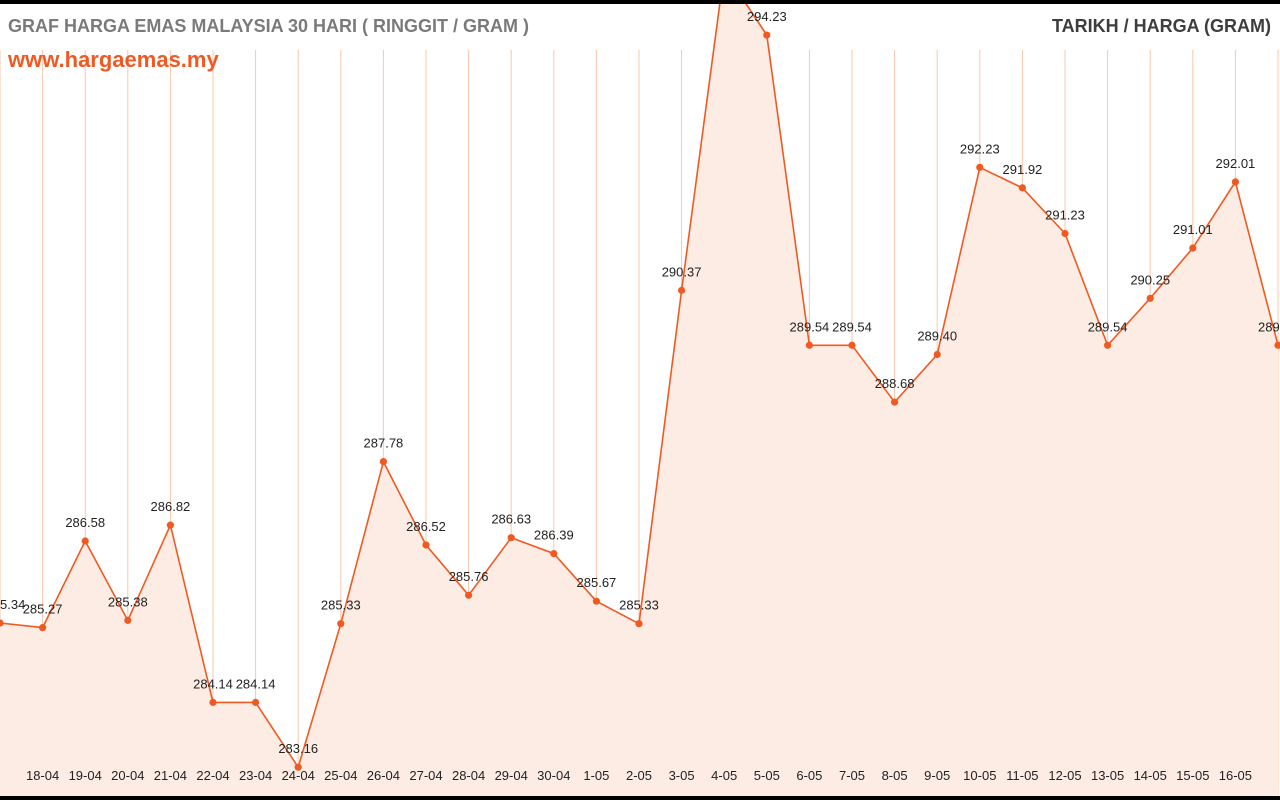  I want to click on value-label-2-05: 285.33, so click(639, 605).